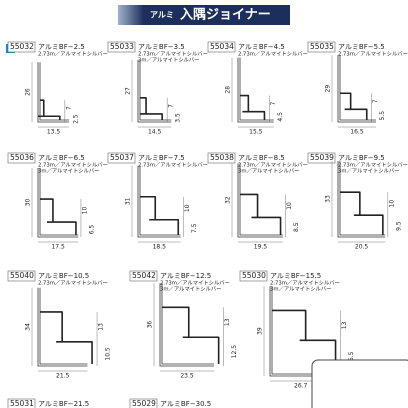 This screenshot has height=408, width=408. Describe the element at coordinates (61, 158) in the screenshot. I see `product-name: アルミBF−6.5` at that location.